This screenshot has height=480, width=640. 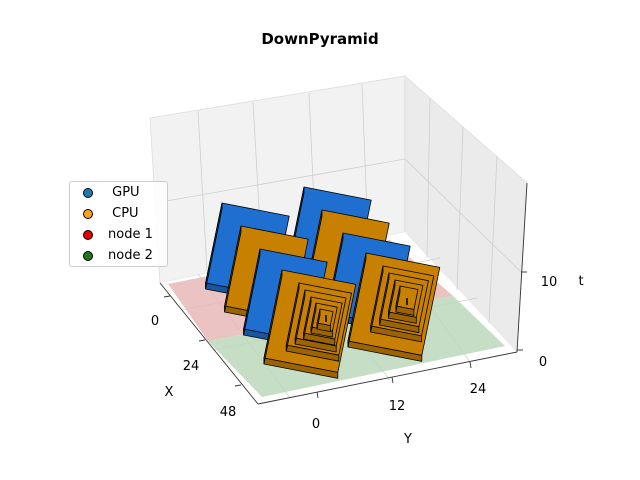 I want to click on y-tick-label: 0, so click(x=316, y=424).